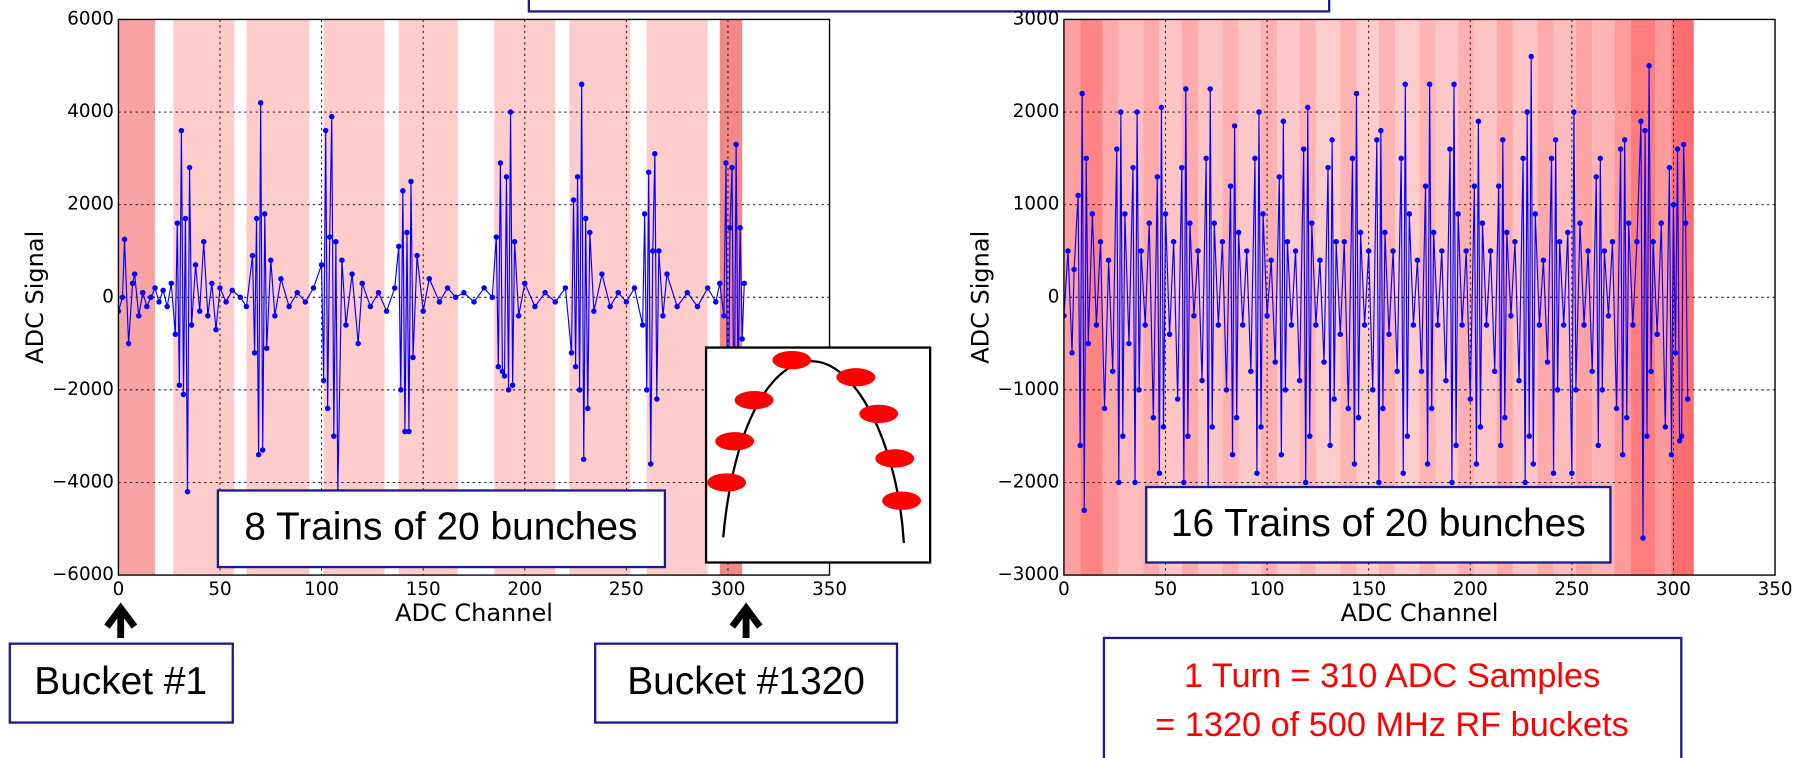 This screenshot has width=1794, height=758. Describe the element at coordinates (746, 683) in the screenshot. I see `annotation-box` at that location.